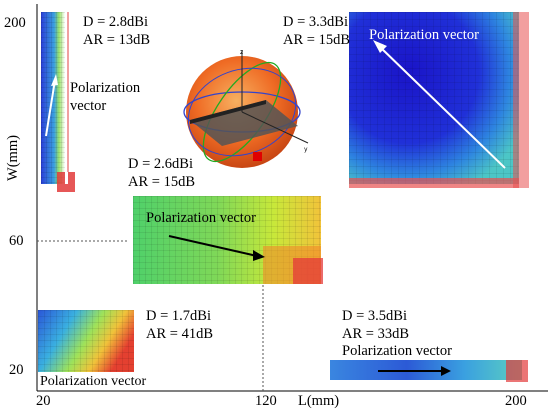  Describe the element at coordinates (319, 401) in the screenshot. I see `x-axis-label: L(mm)` at that location.